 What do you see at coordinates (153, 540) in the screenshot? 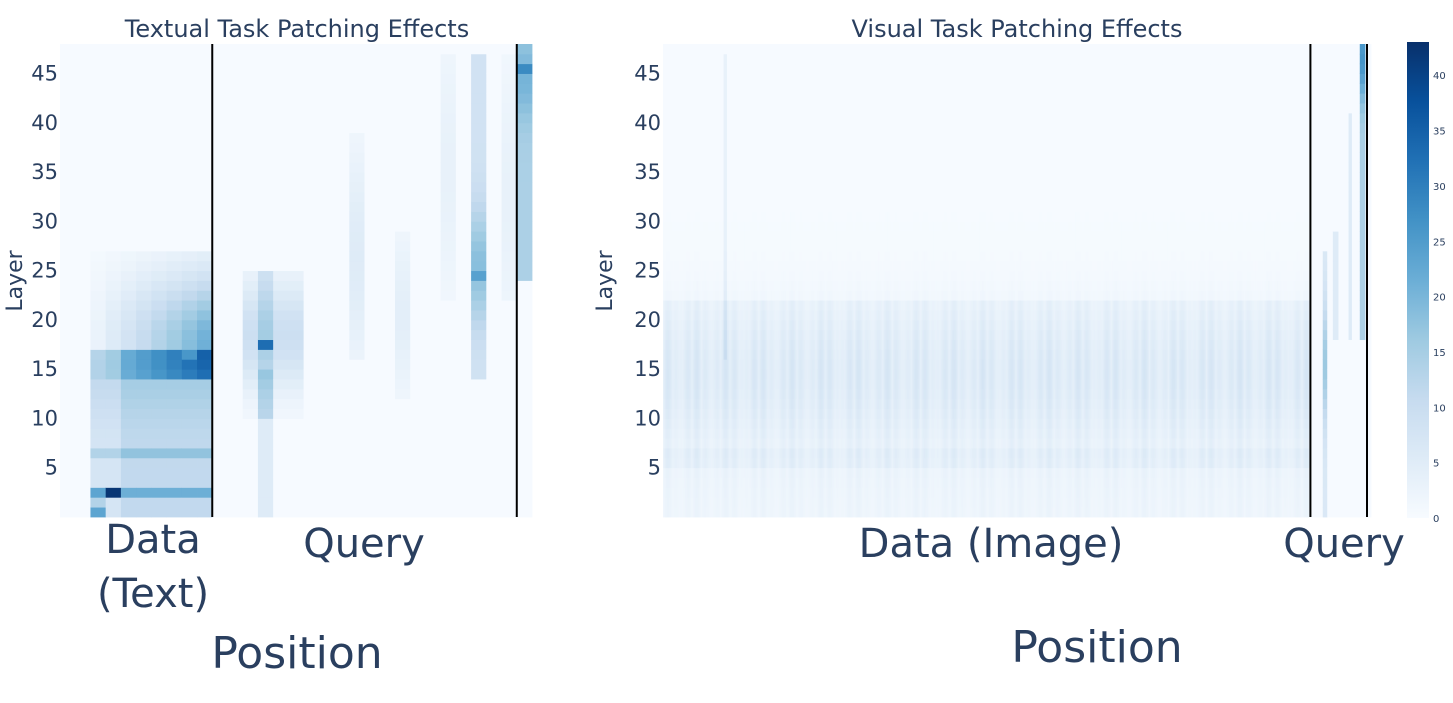
I see `textual-region-label-data-line1: Data` at bounding box center [153, 540].